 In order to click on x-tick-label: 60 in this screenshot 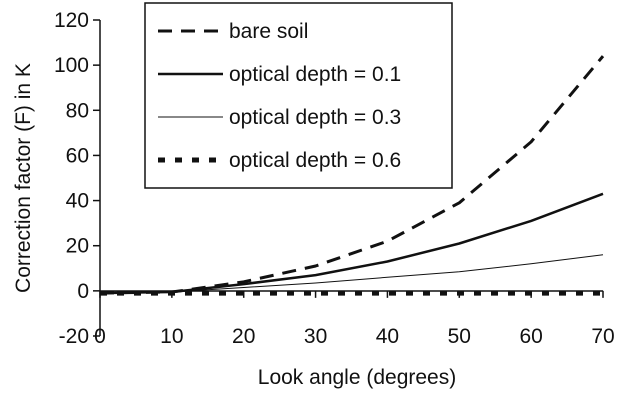, I will do `click(530, 336)`.